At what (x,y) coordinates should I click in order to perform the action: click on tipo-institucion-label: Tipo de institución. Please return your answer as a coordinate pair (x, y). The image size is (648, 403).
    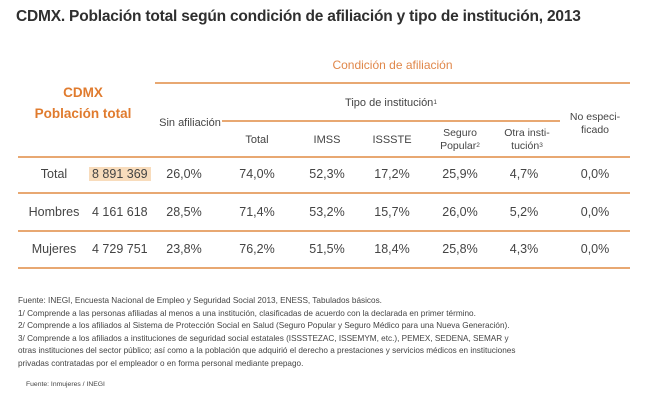
    Looking at the image, I should click on (389, 103).